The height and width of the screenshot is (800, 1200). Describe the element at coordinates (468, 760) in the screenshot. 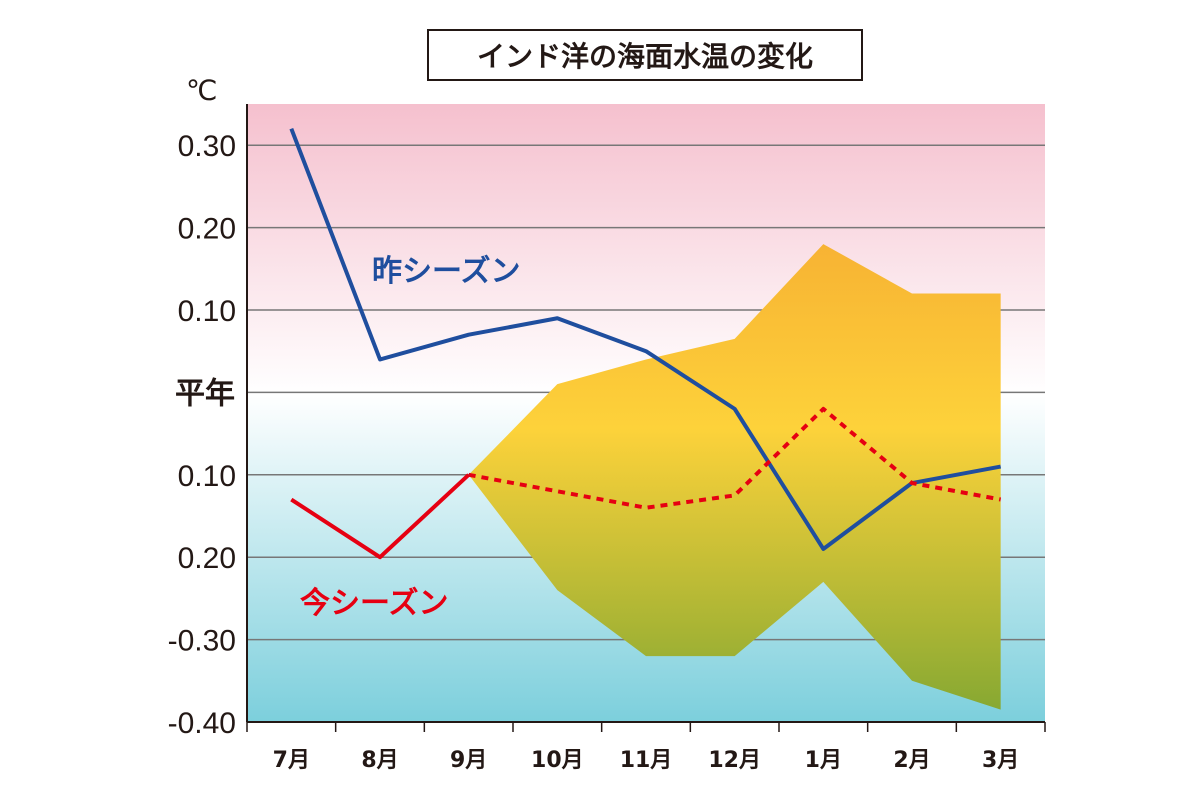

I see `x-tick-label: 9月` at that location.